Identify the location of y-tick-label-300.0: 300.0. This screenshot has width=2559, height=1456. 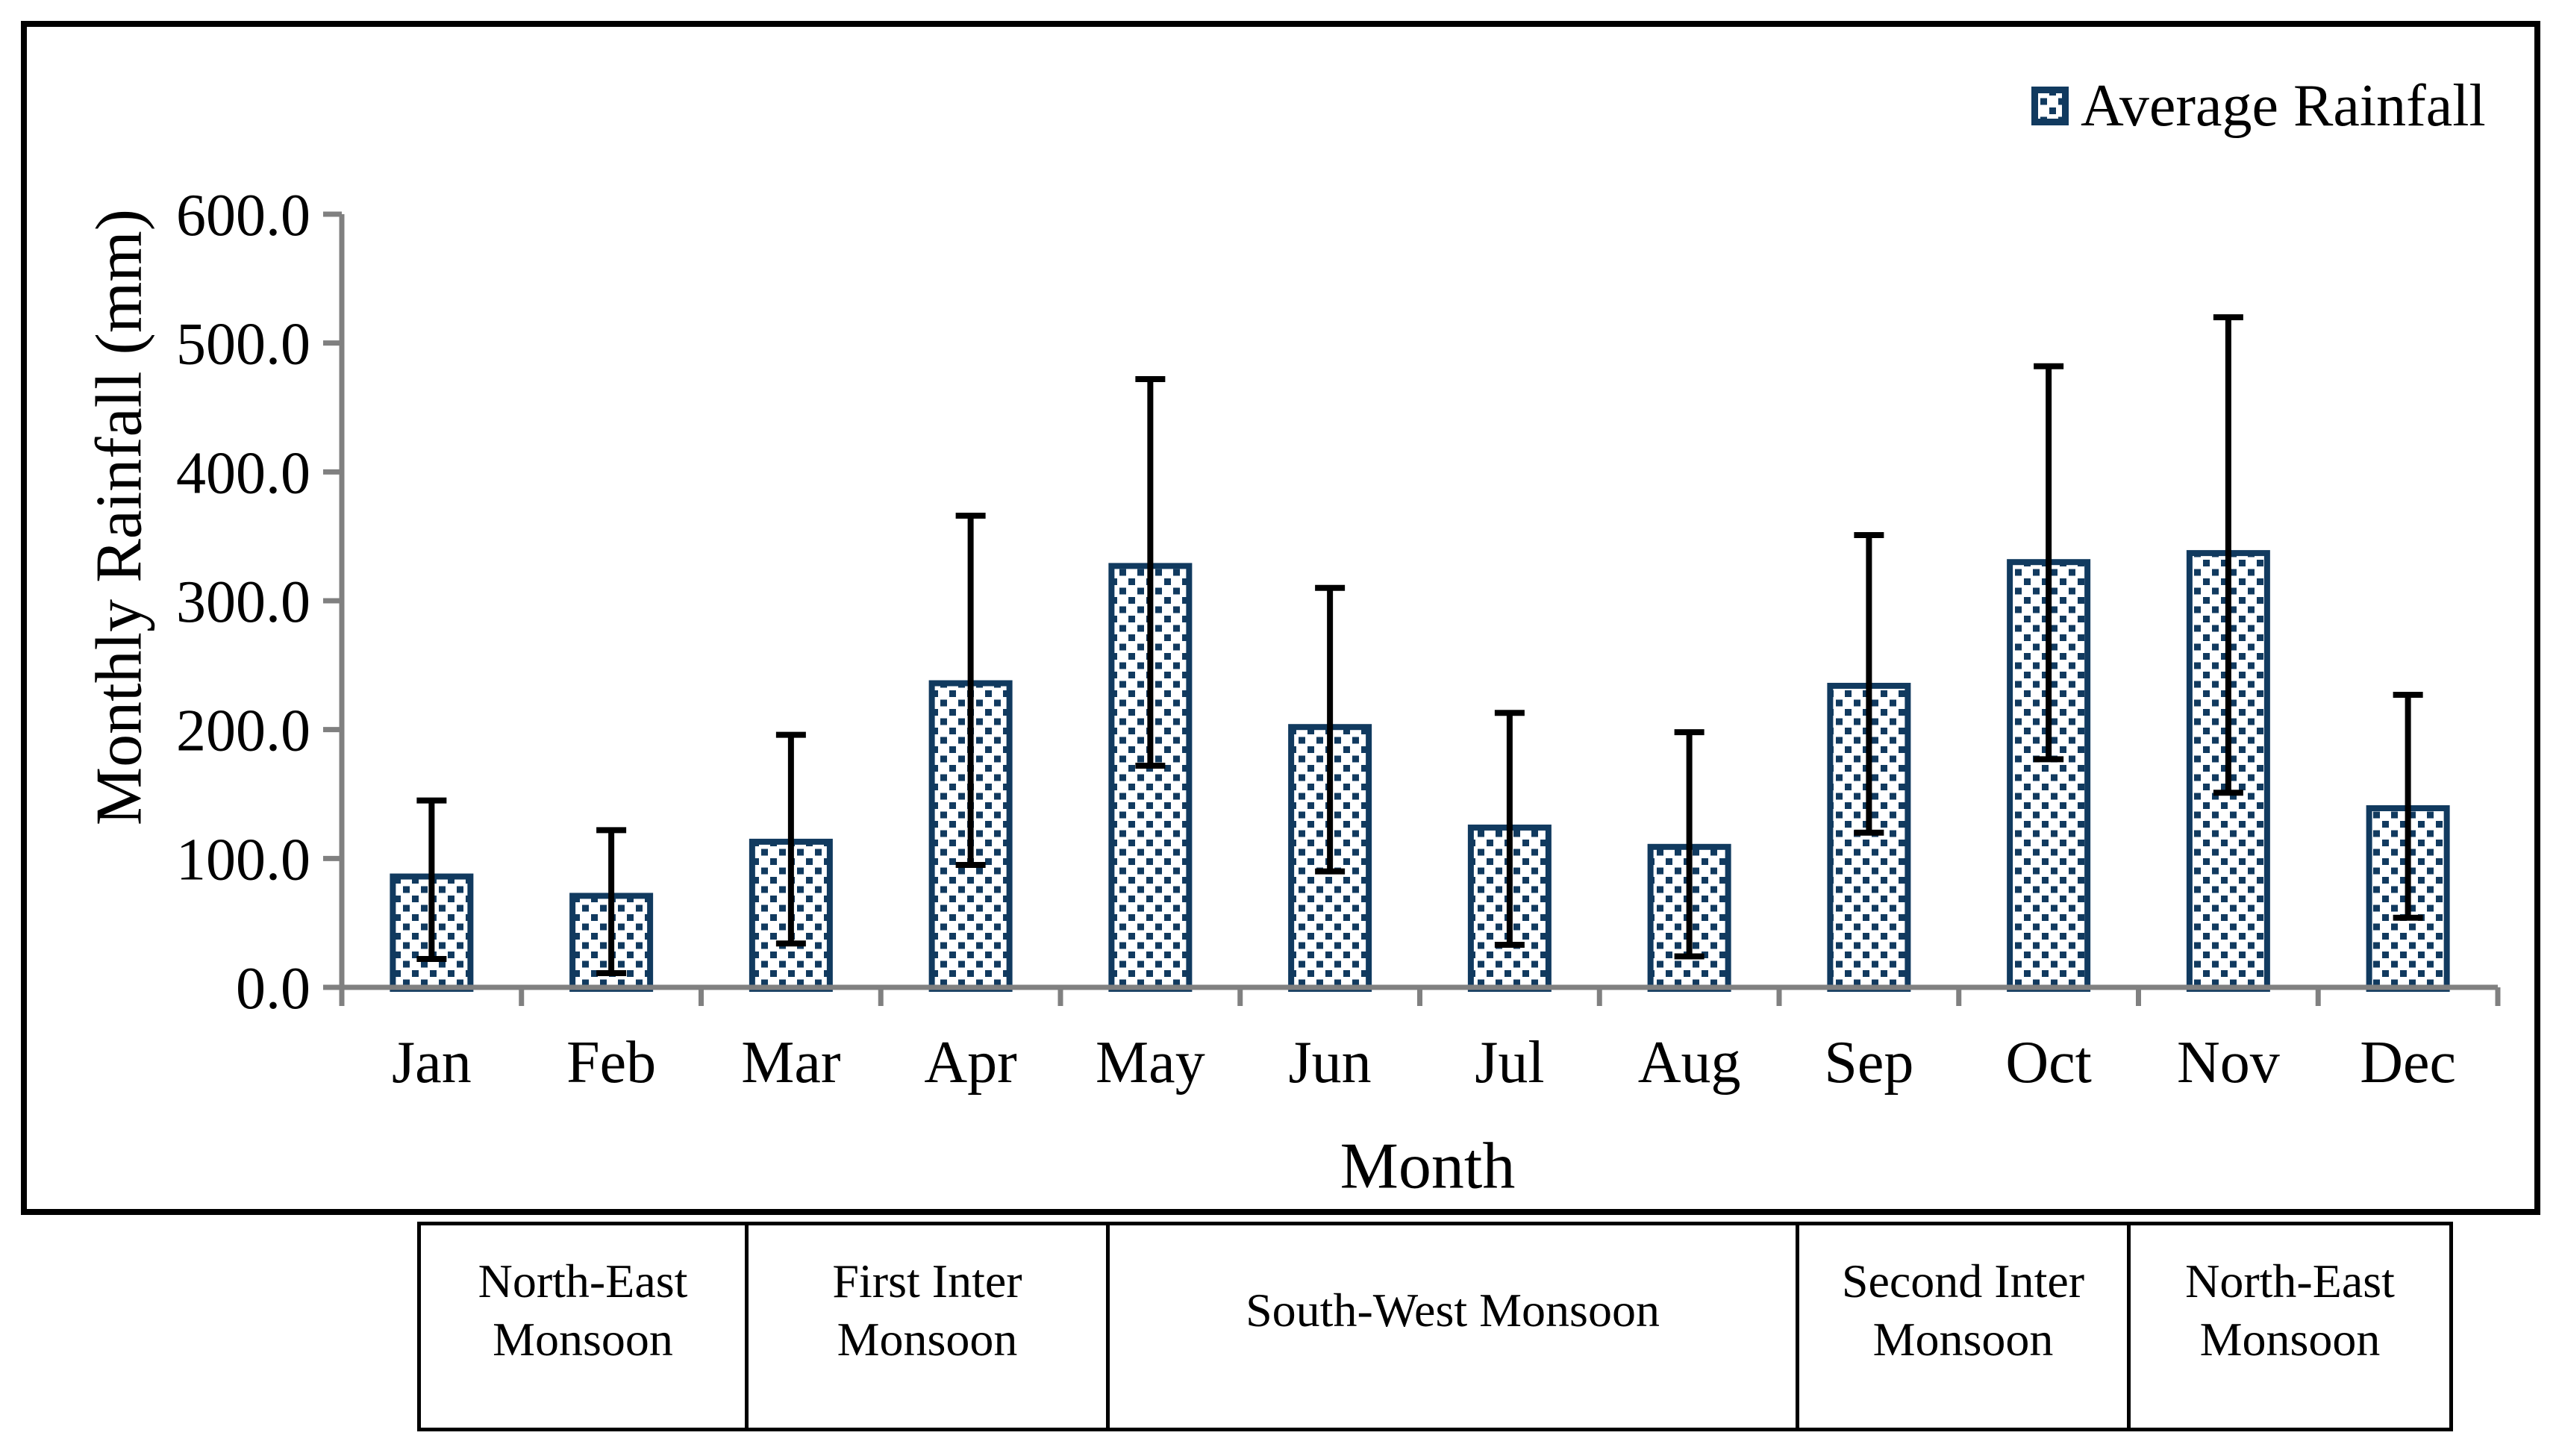
(243, 602).